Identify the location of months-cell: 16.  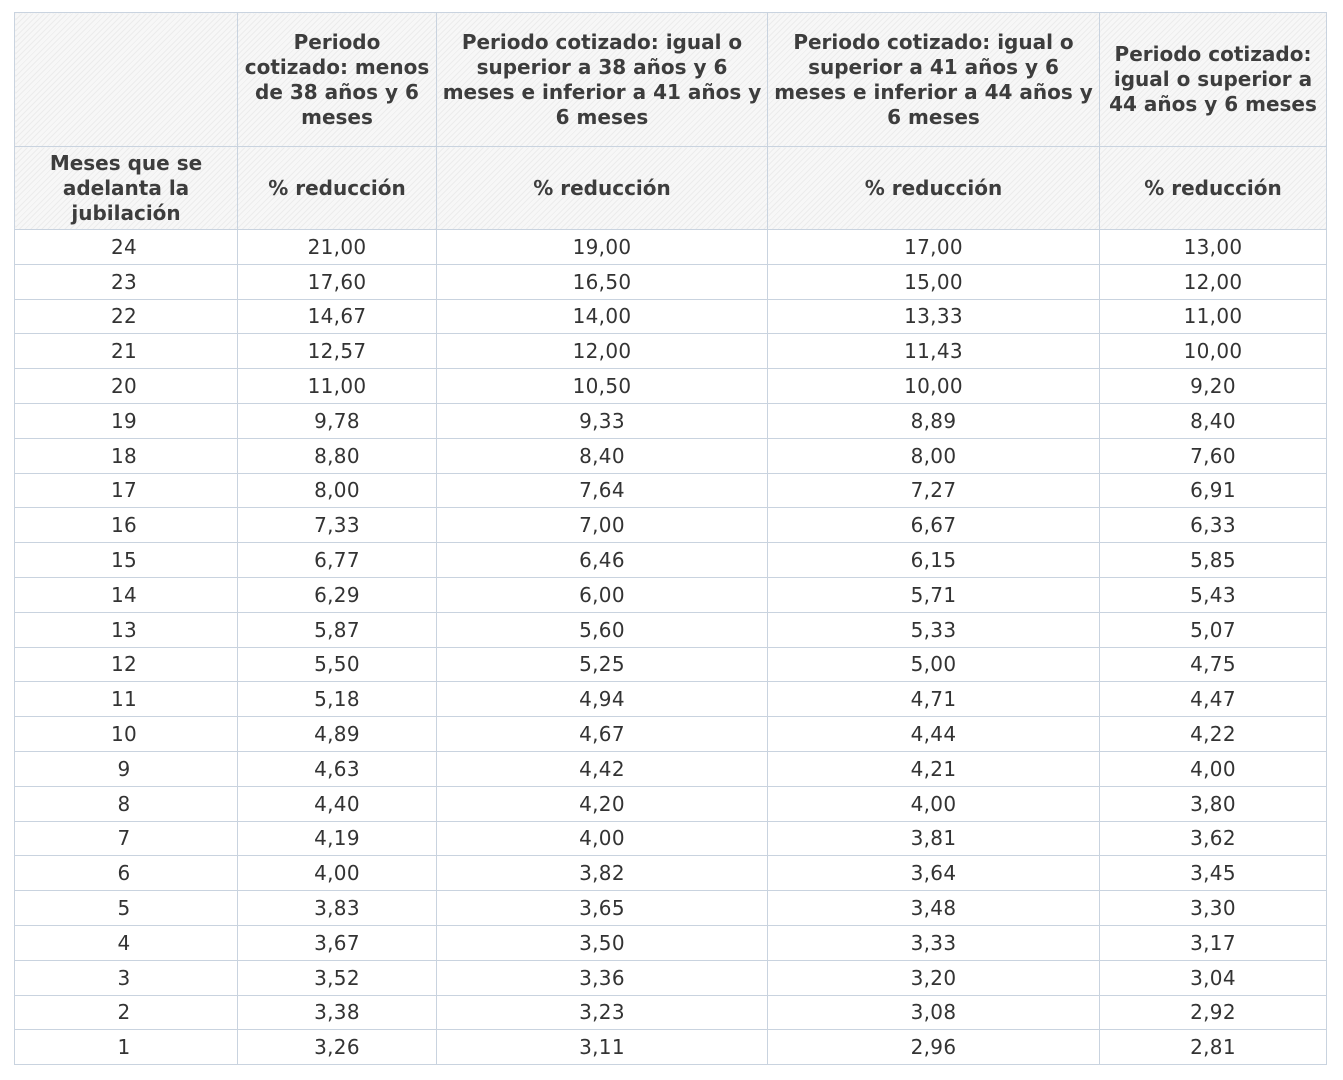
(126, 525).